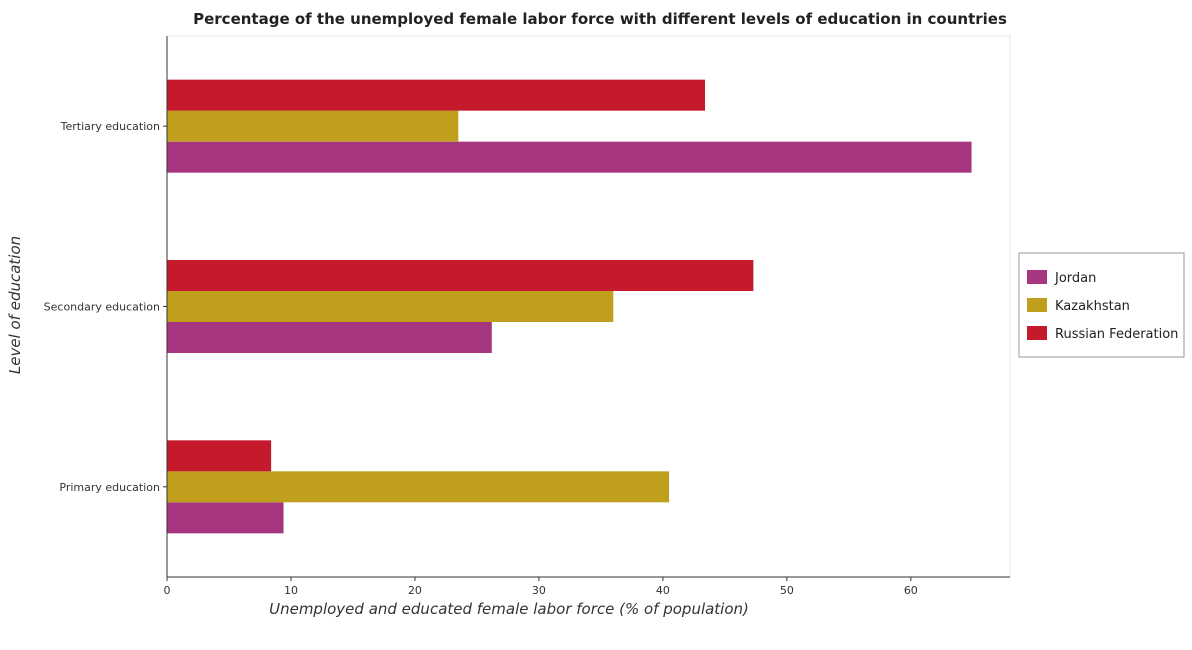  What do you see at coordinates (460, 275) in the screenshot?
I see `bar-russian-federation-secondary-education` at bounding box center [460, 275].